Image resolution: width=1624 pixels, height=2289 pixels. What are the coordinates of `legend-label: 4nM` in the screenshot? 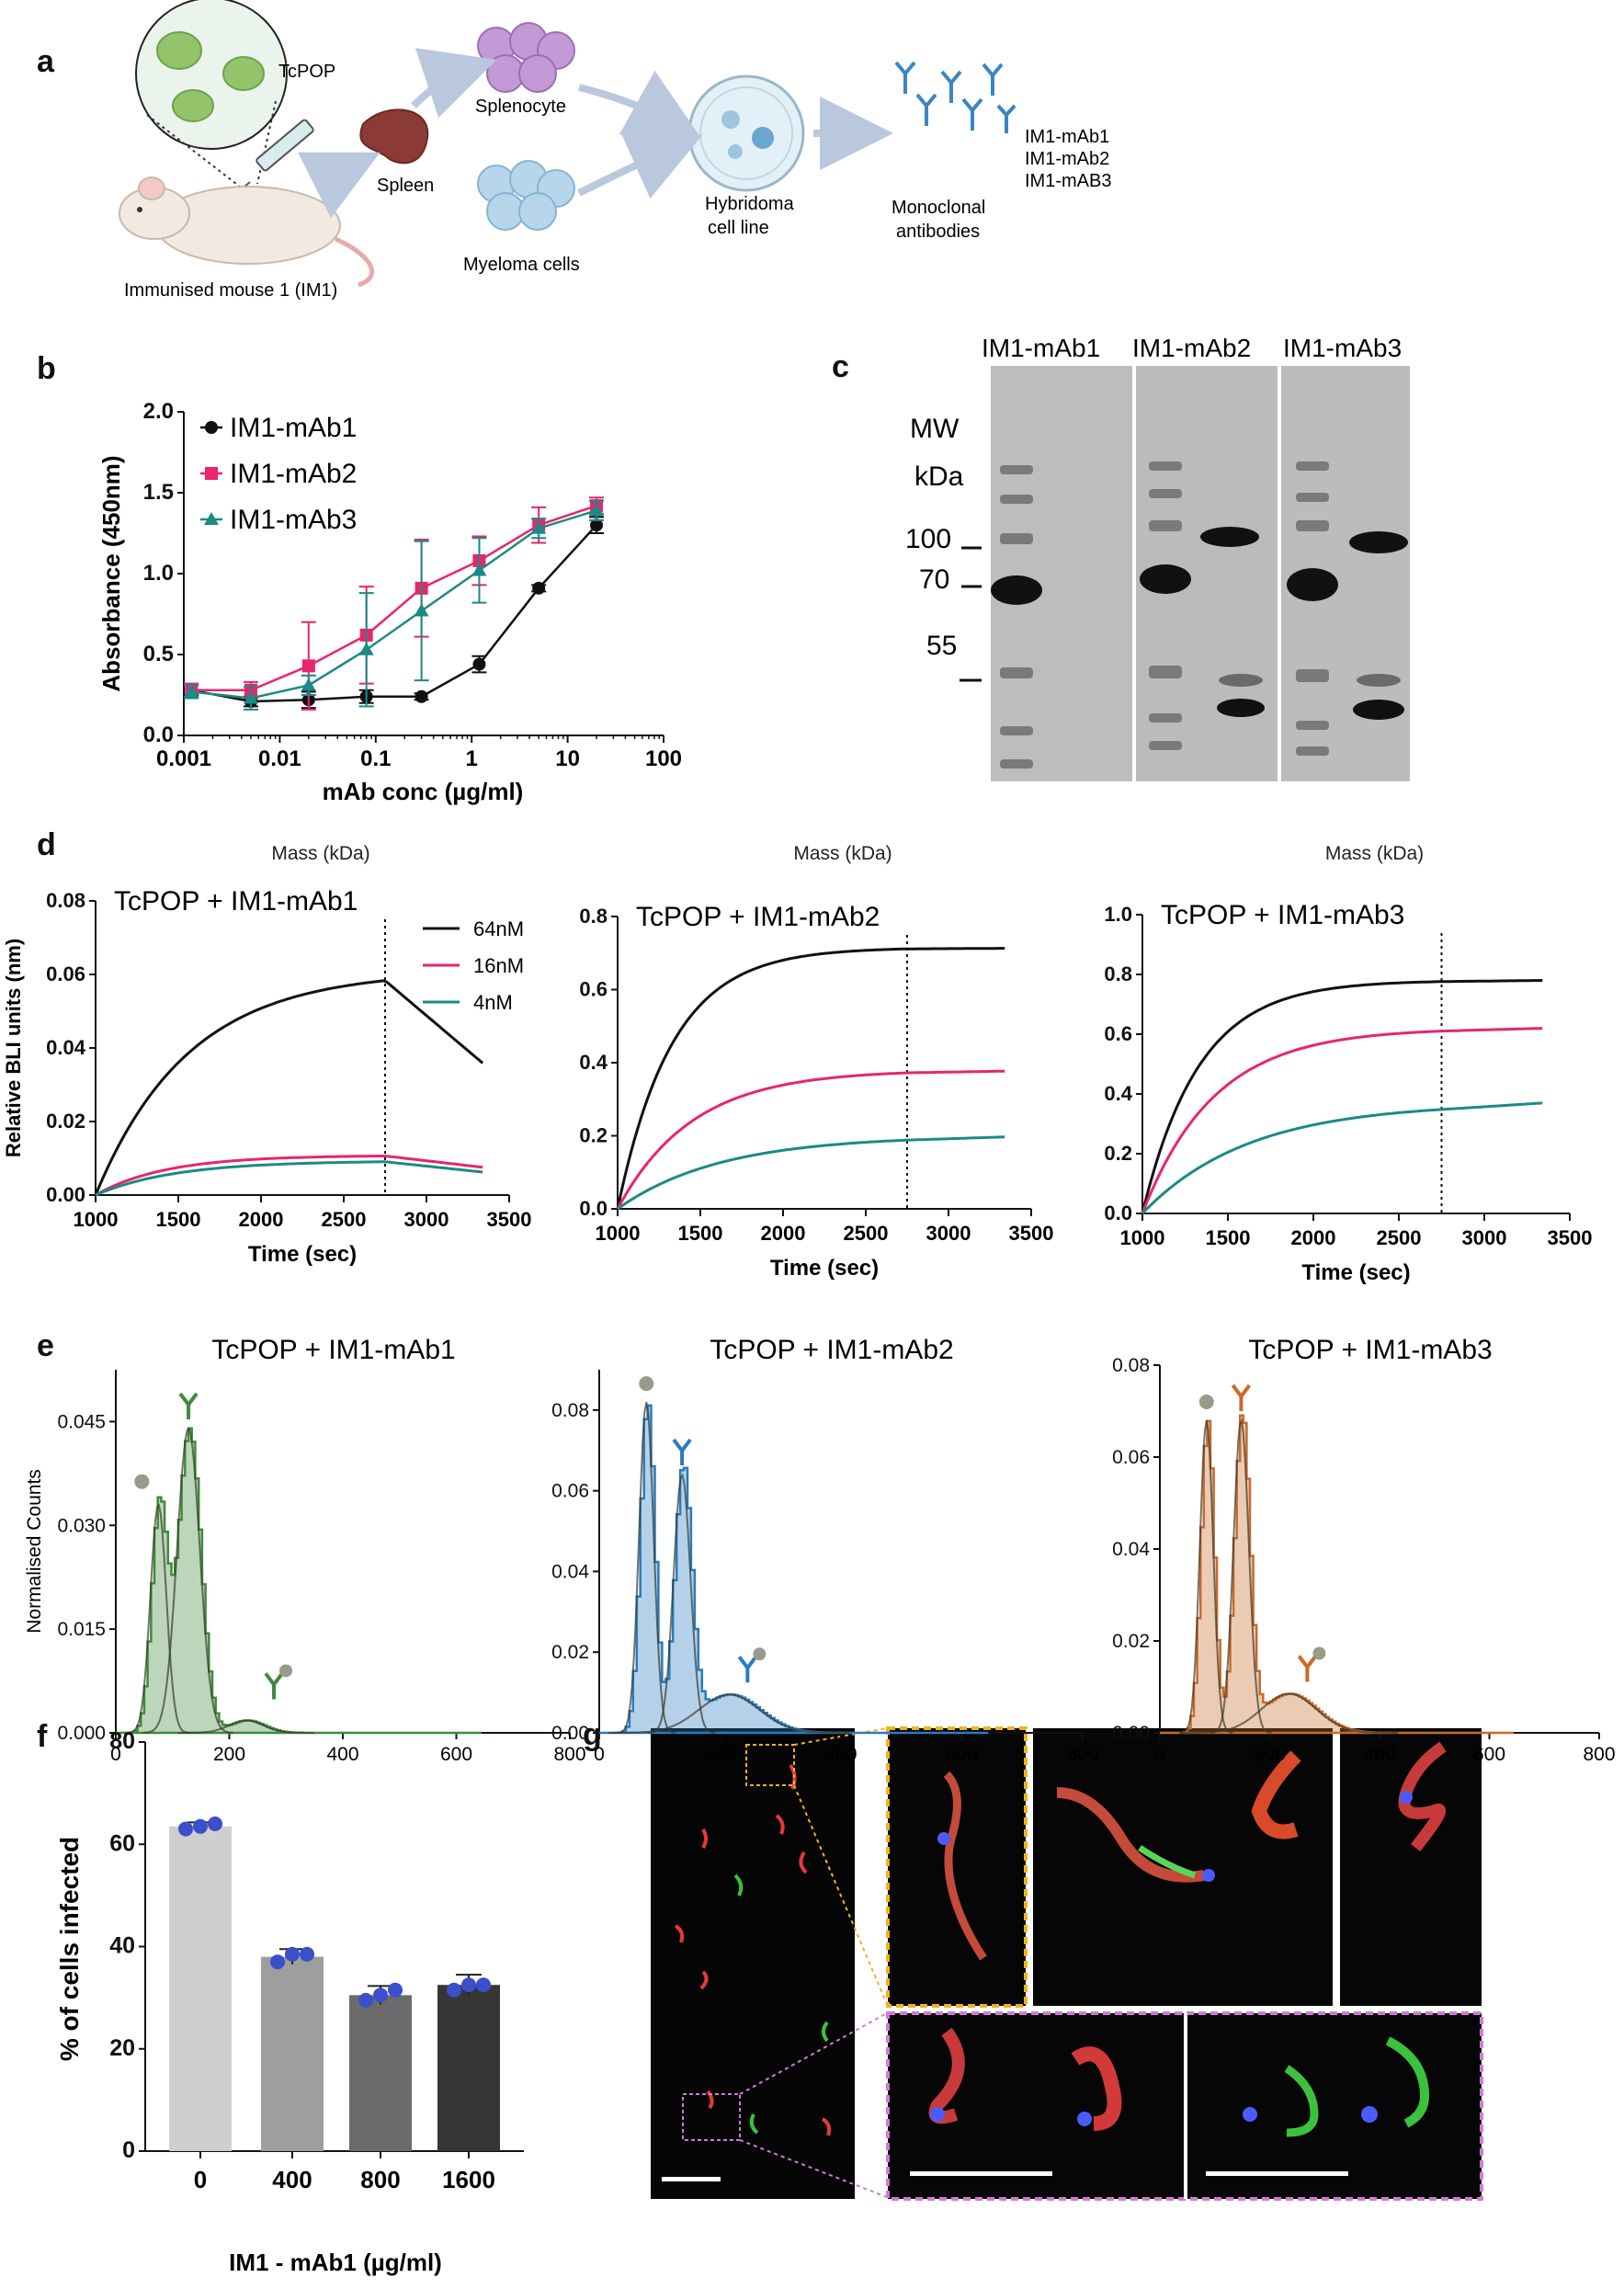 It's located at (493, 1002).